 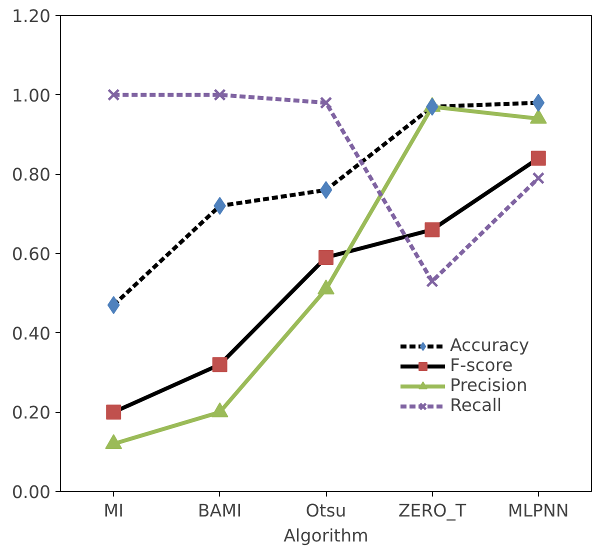 I want to click on y-tick-label: 1.20, so click(x=31, y=17).